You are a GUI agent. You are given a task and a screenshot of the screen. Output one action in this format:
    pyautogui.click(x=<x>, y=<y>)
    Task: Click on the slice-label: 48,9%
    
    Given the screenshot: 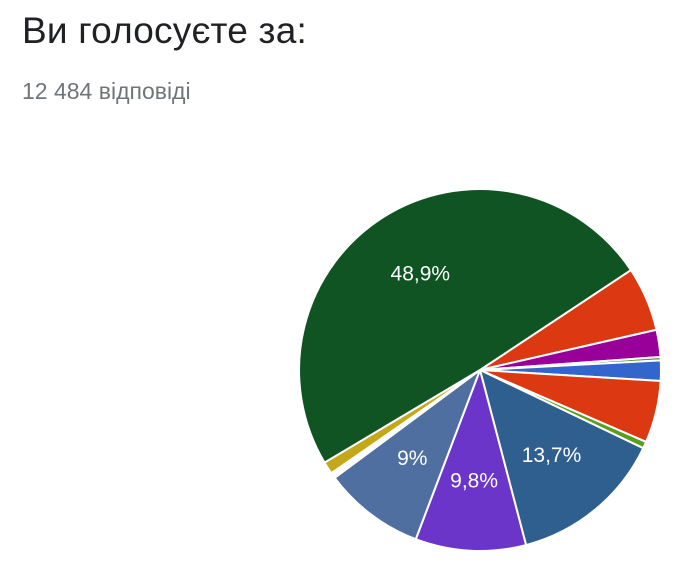 What is the action you would take?
    pyautogui.click(x=421, y=274)
    